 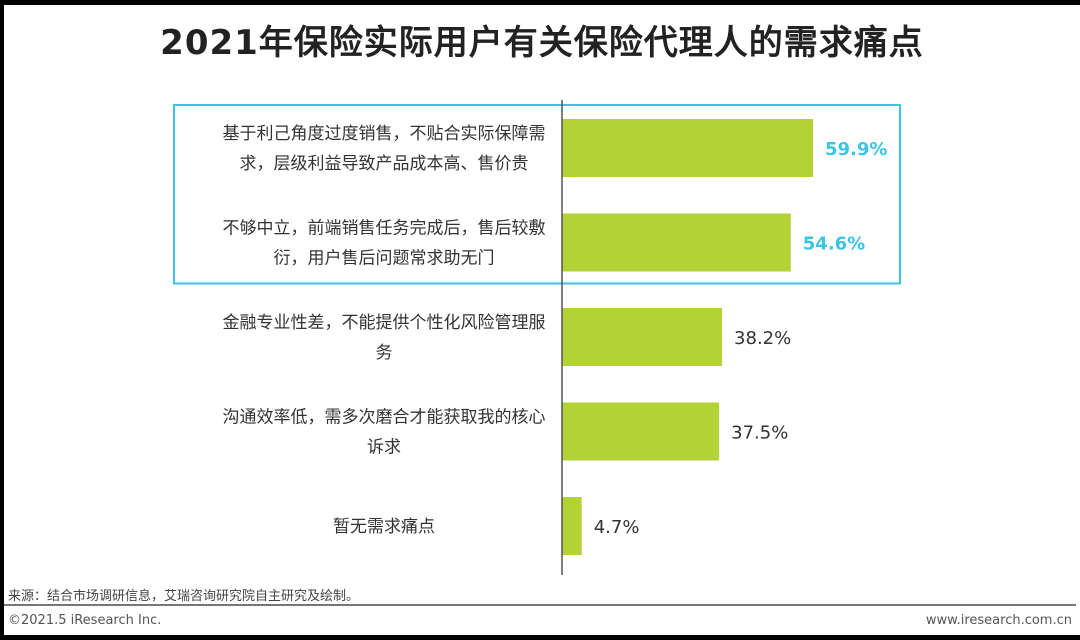 I want to click on data-label: 54.6%, so click(x=834, y=244).